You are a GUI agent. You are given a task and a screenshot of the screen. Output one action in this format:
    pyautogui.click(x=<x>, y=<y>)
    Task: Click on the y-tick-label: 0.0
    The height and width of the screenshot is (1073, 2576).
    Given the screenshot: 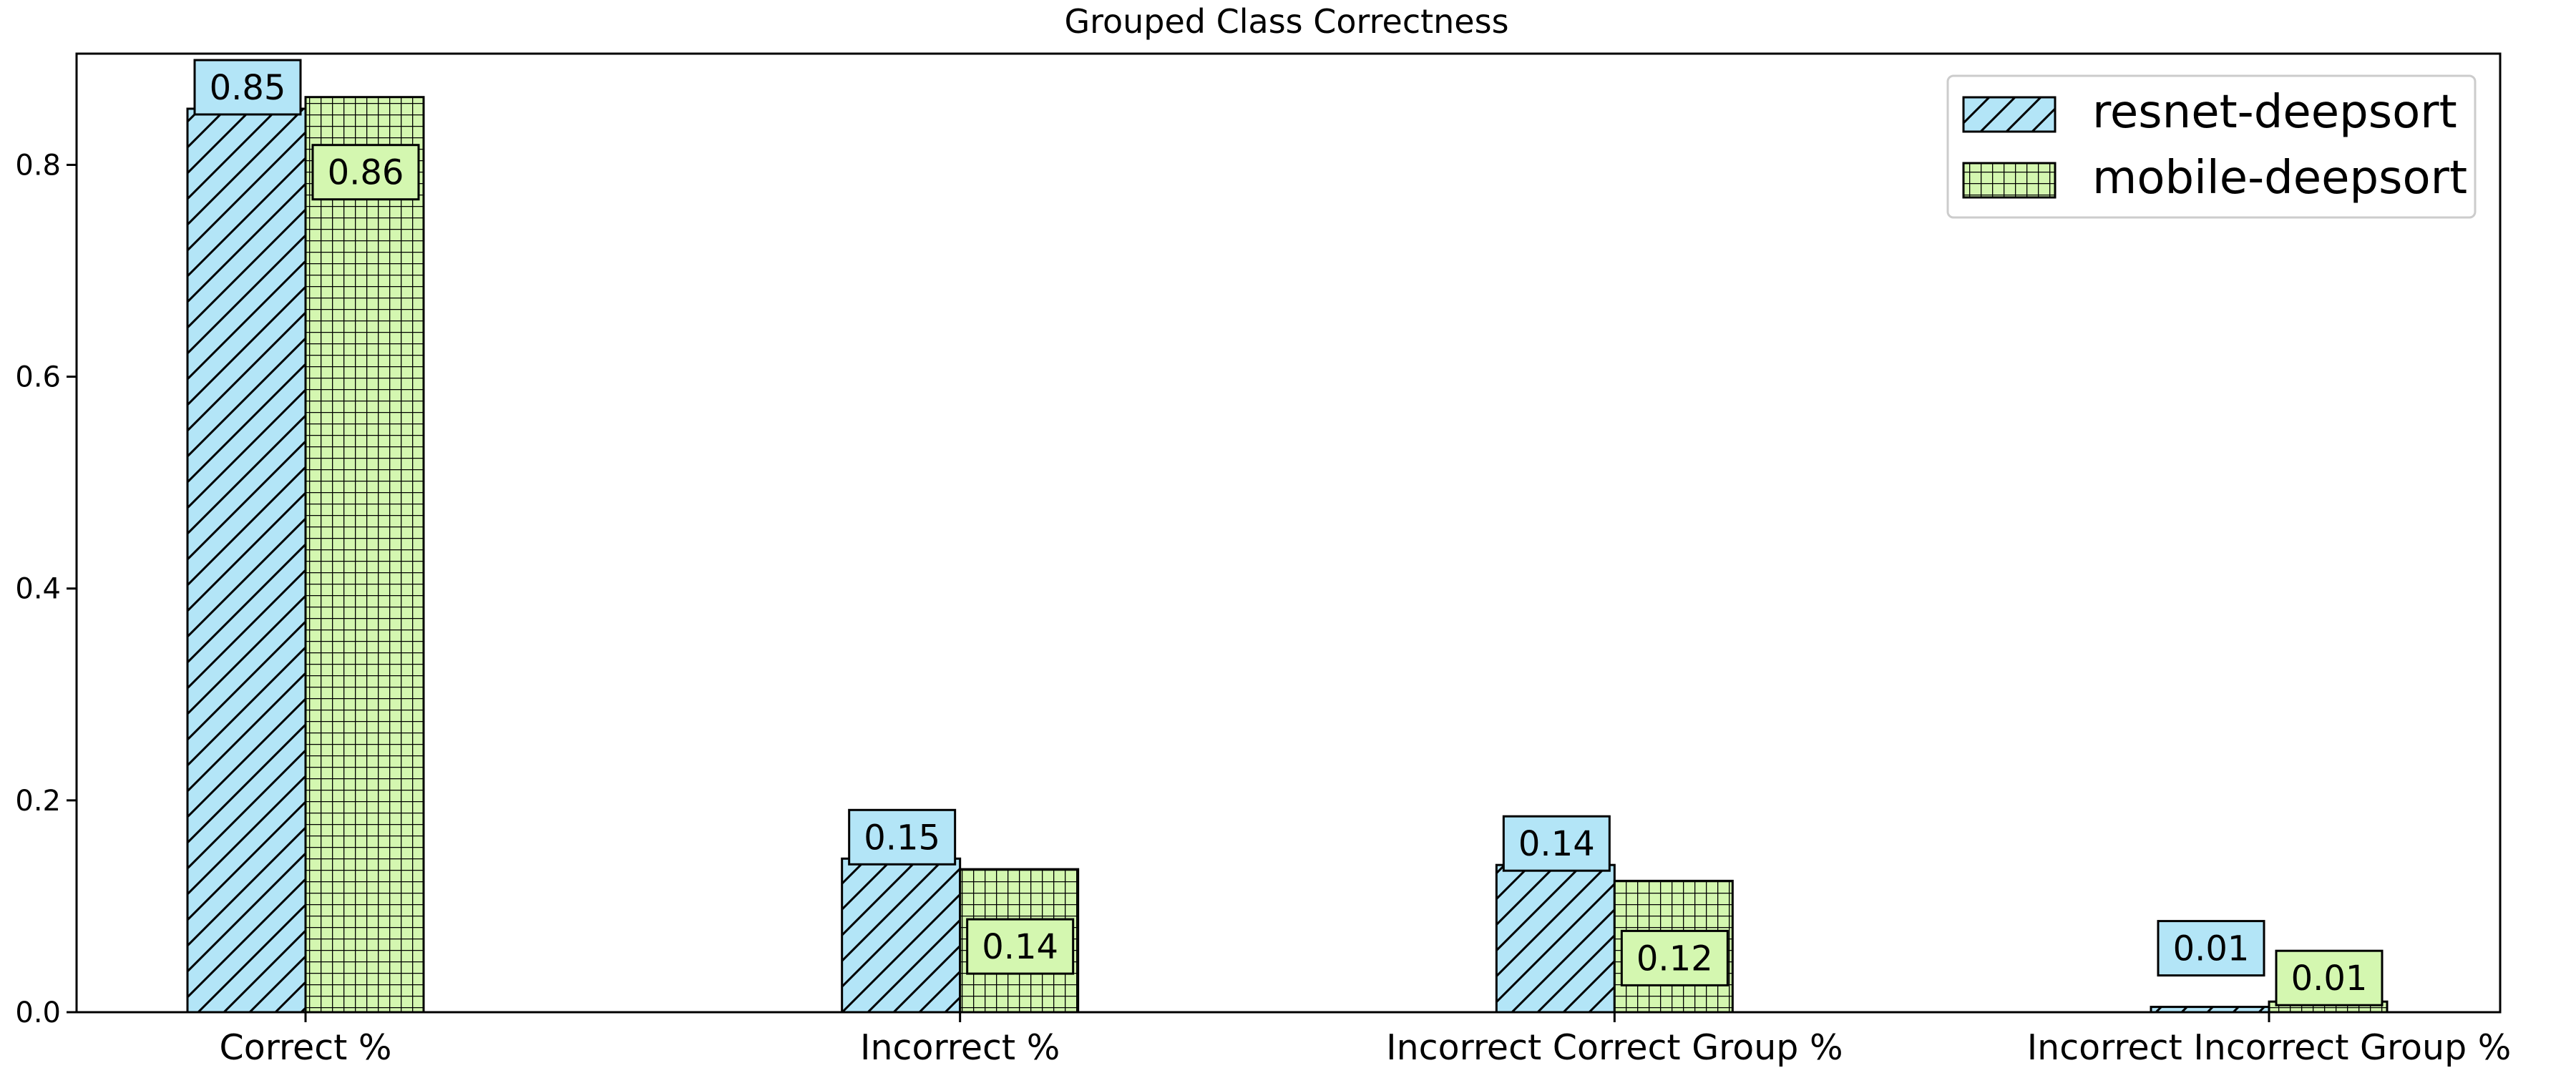 What is the action you would take?
    pyautogui.click(x=38, y=1012)
    